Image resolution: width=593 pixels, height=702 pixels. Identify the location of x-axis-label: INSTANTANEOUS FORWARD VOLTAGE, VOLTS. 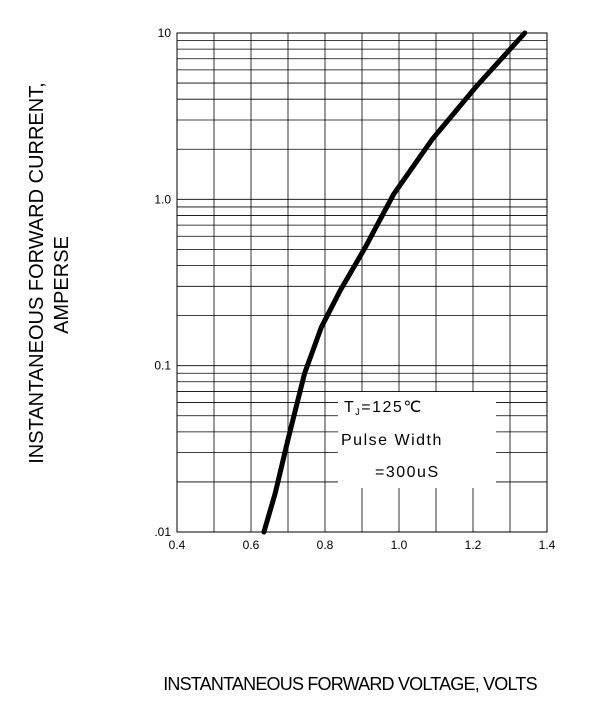
(350, 684).